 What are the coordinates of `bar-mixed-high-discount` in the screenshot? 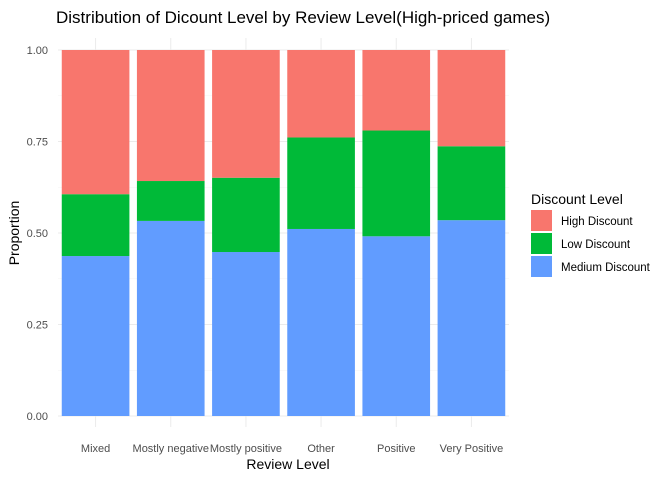 It's located at (95, 122).